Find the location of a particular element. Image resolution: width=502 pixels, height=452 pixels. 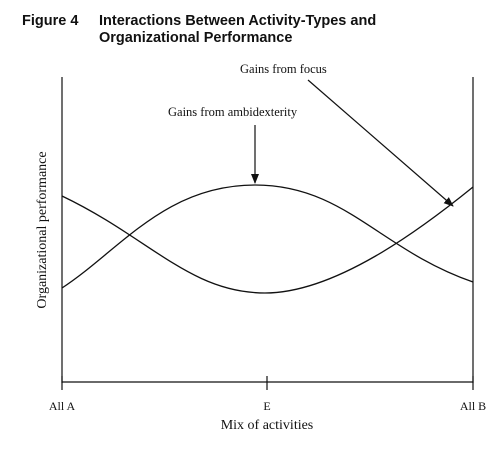

gains-from-ambidexterity-label: Gains from ambidexterity is located at coordinates (233, 112).